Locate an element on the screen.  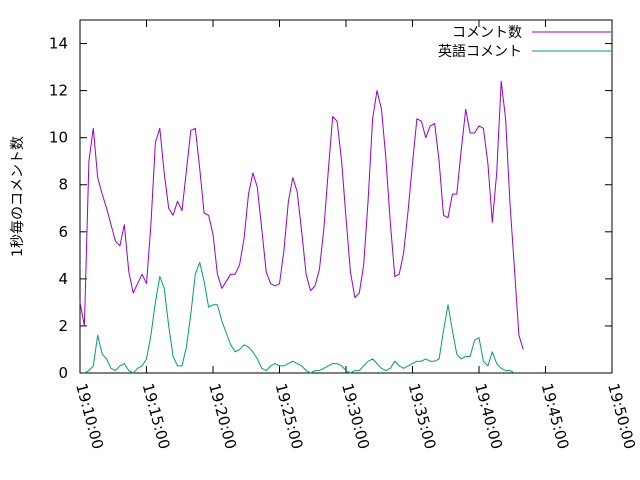
legend-label-0: コメント数 is located at coordinates (487, 33).